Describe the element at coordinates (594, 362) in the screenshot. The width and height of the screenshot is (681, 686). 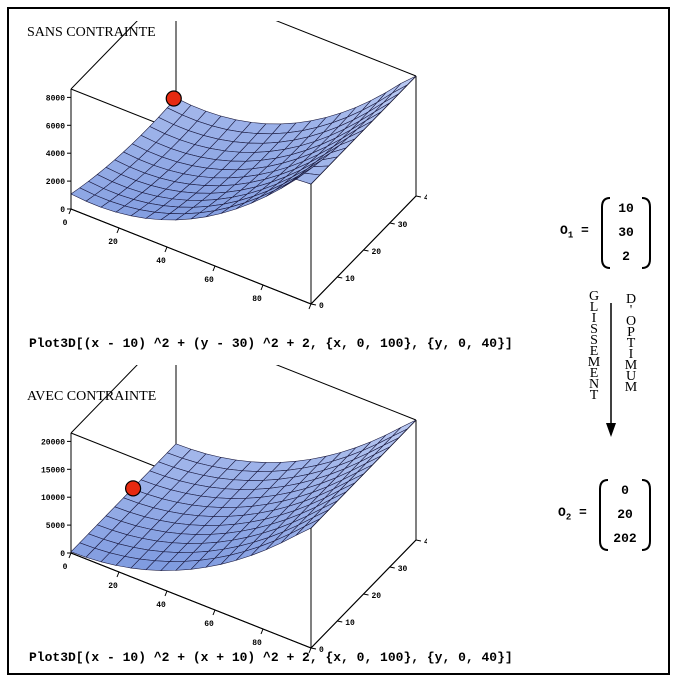
I see `glissement-letter: M` at that location.